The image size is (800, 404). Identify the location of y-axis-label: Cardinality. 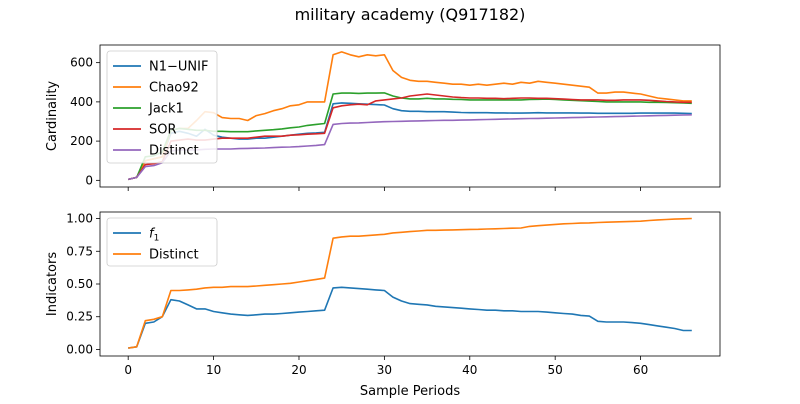
(52, 116).